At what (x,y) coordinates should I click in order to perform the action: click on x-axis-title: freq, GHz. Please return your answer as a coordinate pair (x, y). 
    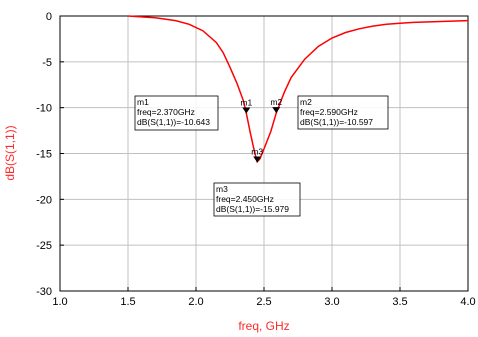
    Looking at the image, I should click on (263, 326).